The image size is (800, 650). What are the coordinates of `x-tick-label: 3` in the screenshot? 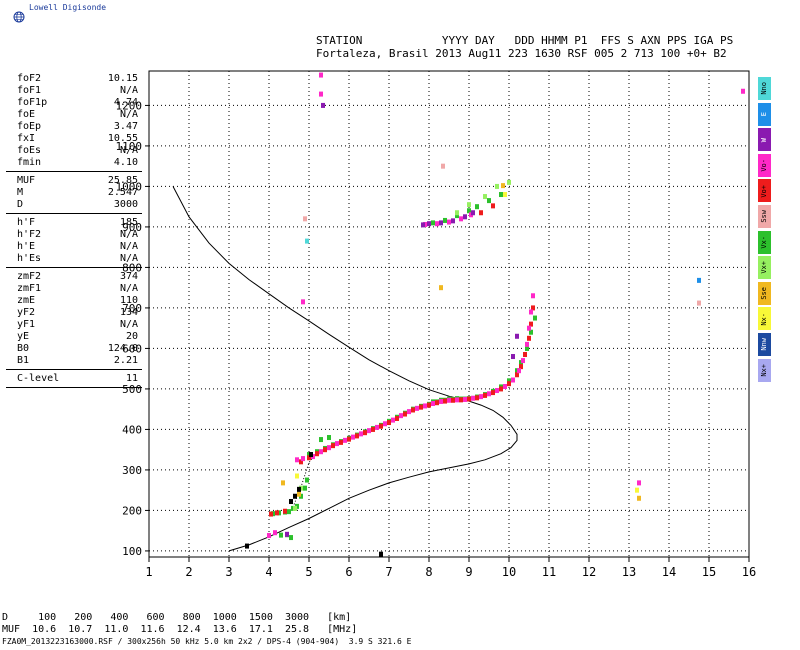 It's located at (228, 572).